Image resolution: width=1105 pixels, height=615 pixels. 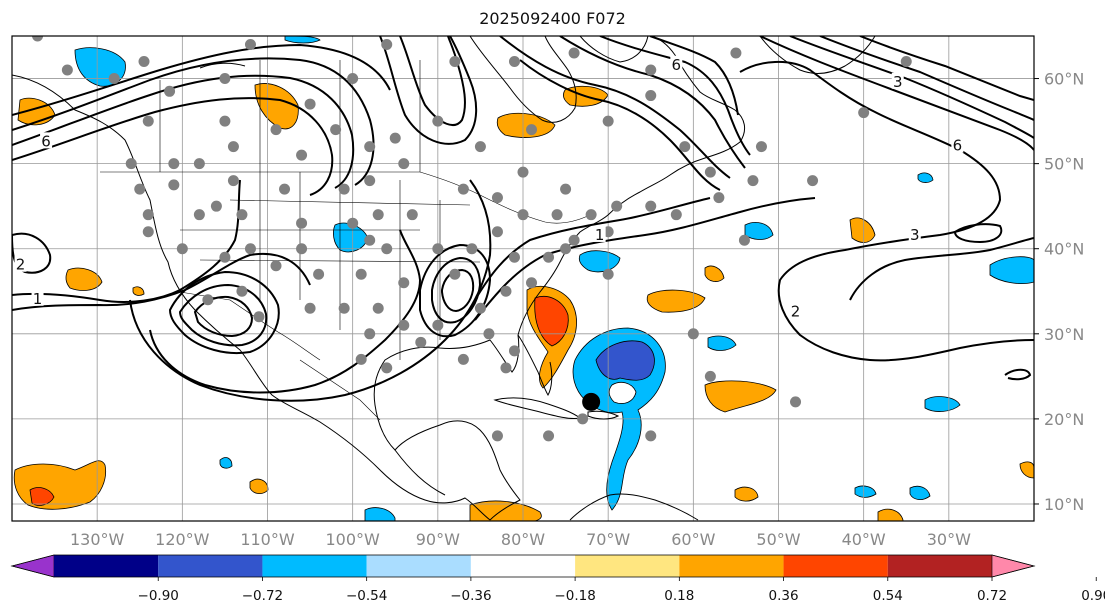 I want to click on colorbar-label: 0.54, so click(x=888, y=596).